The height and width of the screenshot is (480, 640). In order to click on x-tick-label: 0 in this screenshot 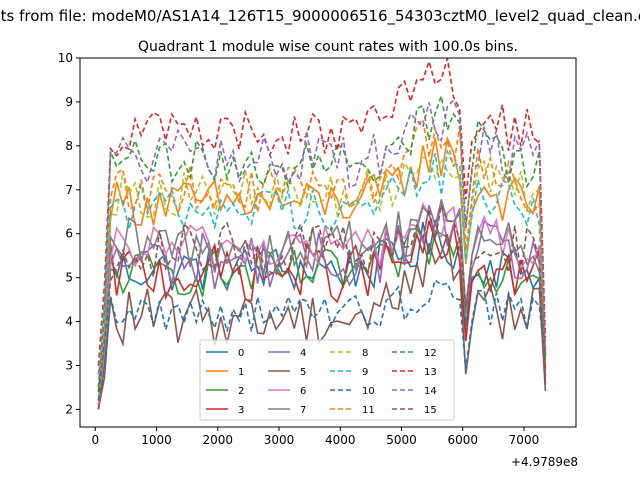, I will do `click(95, 440)`.